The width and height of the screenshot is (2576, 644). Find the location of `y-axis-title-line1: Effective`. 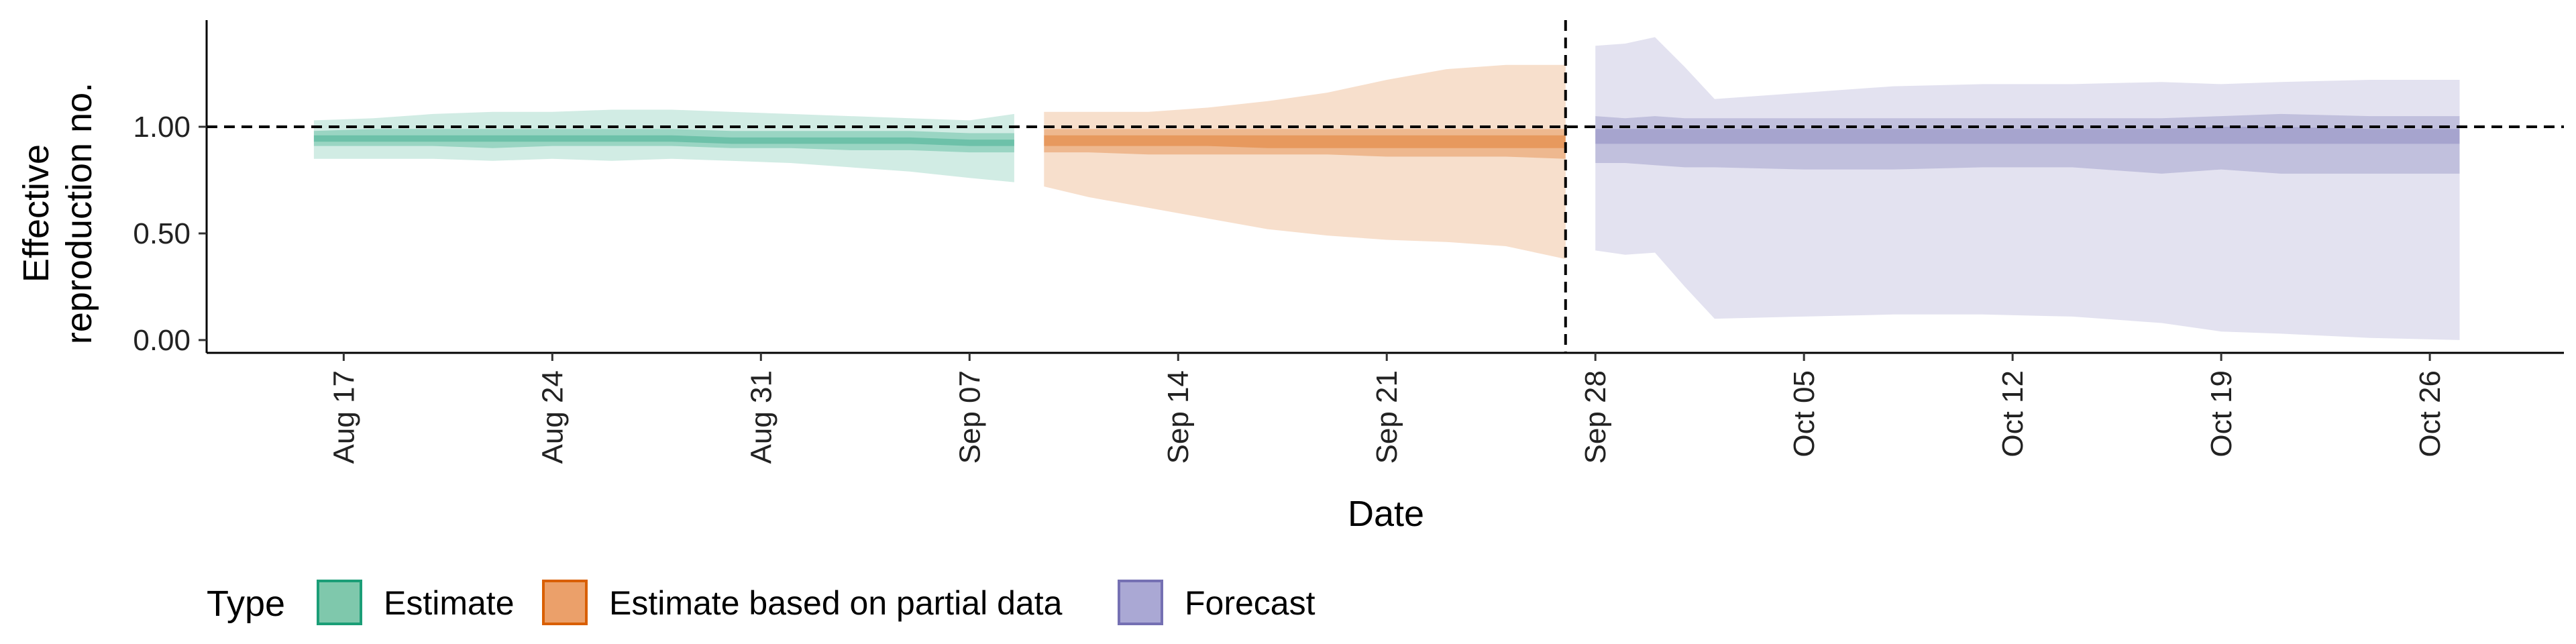

y-axis-title-line1: Effective is located at coordinates (36, 213).